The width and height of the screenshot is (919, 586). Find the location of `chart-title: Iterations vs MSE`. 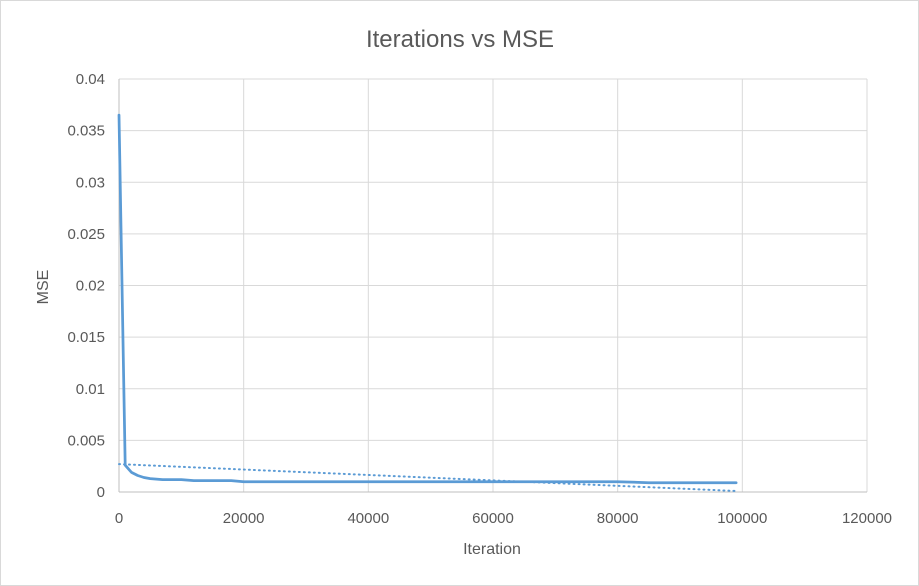

chart-title: Iterations vs MSE is located at coordinates (460, 39).